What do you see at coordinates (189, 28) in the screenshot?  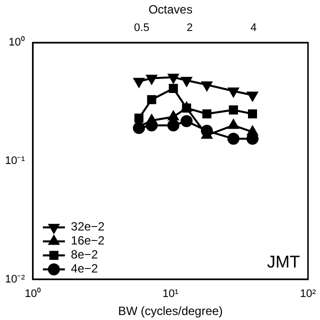 I see `x2-tick-label: 2` at bounding box center [189, 28].